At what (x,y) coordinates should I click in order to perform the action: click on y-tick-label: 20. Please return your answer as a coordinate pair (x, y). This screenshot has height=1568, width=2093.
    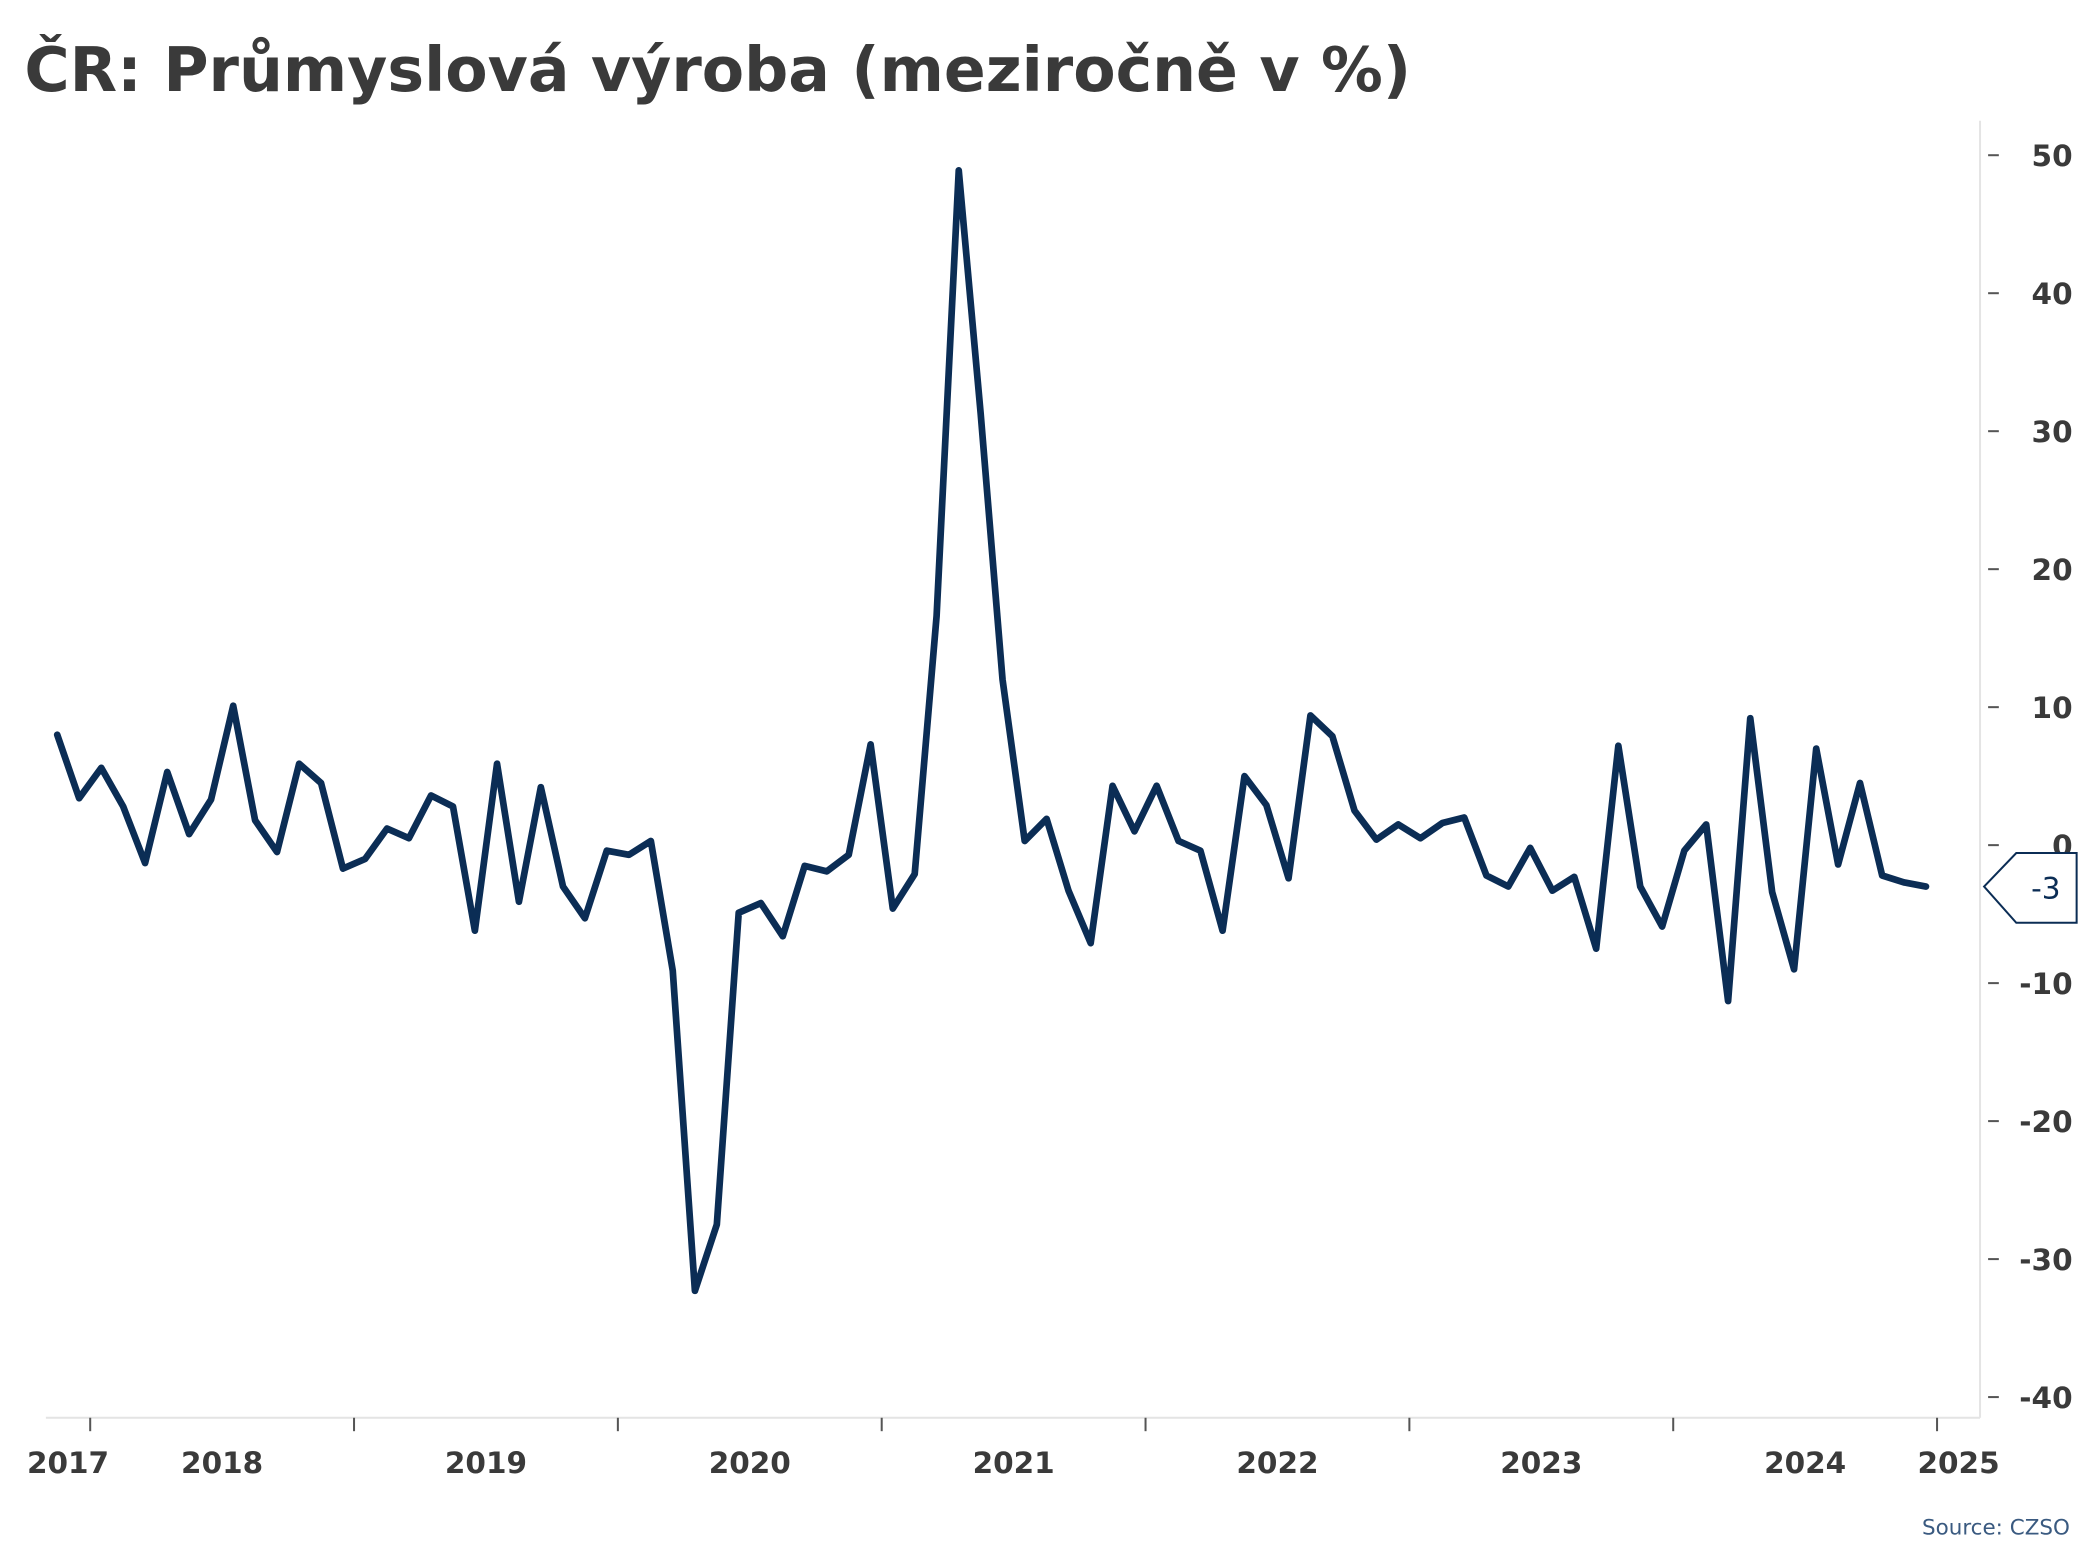
    Looking at the image, I should click on (2052, 570).